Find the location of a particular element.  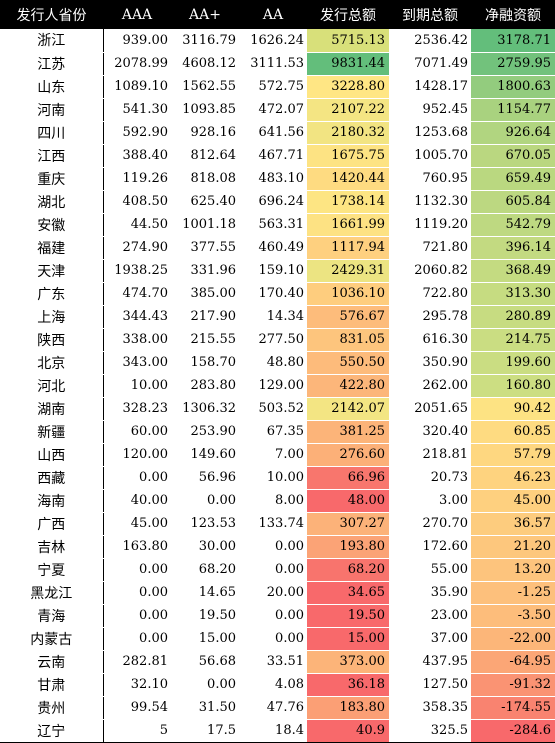

table-row: 四川 592.90 928.16 641.56 2180.32 1253.68 926.64 is located at coordinates (277, 133).